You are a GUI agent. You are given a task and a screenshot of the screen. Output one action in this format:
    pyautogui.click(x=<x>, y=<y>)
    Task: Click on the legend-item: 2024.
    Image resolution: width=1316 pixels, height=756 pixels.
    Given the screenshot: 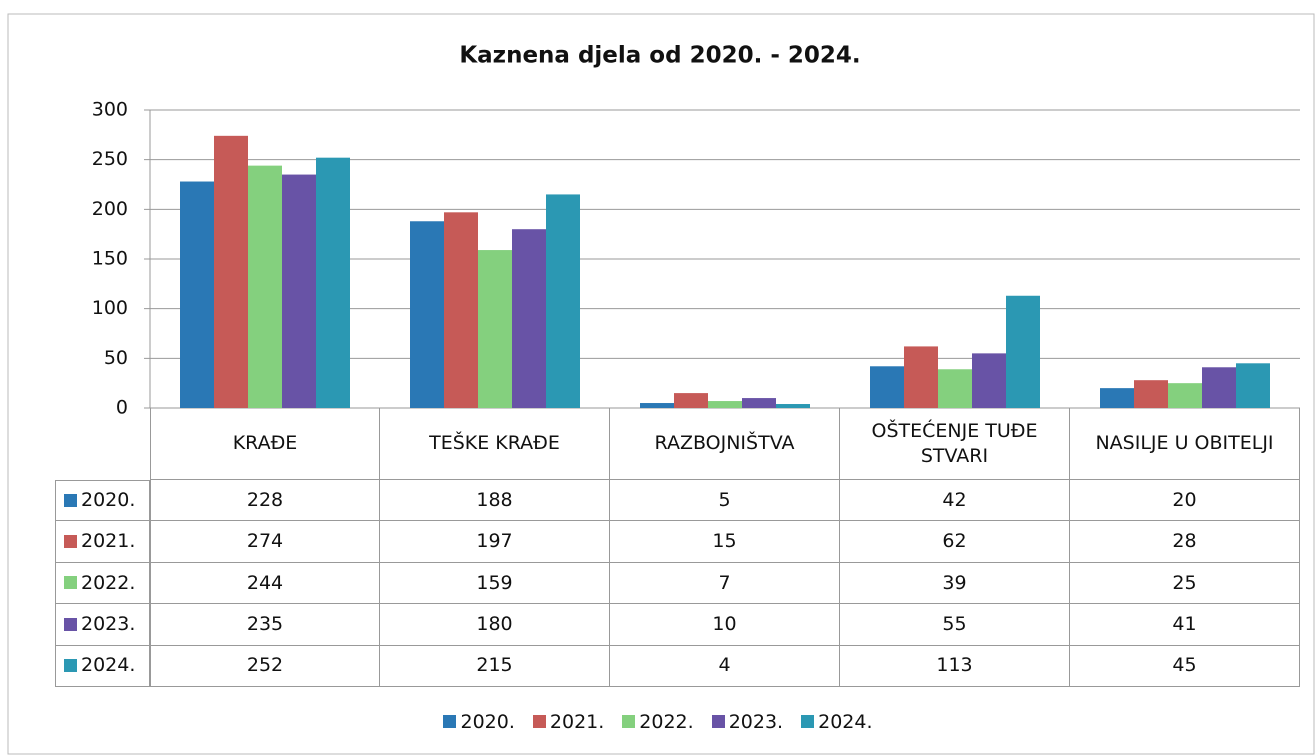 What is the action you would take?
    pyautogui.click(x=837, y=722)
    